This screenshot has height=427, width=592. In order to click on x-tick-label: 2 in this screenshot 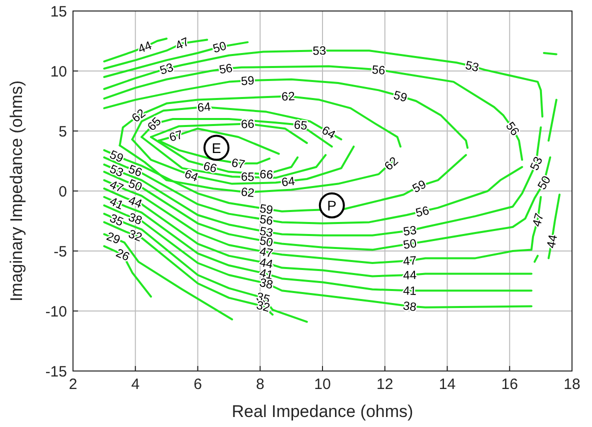, I will do `click(73, 384)`.